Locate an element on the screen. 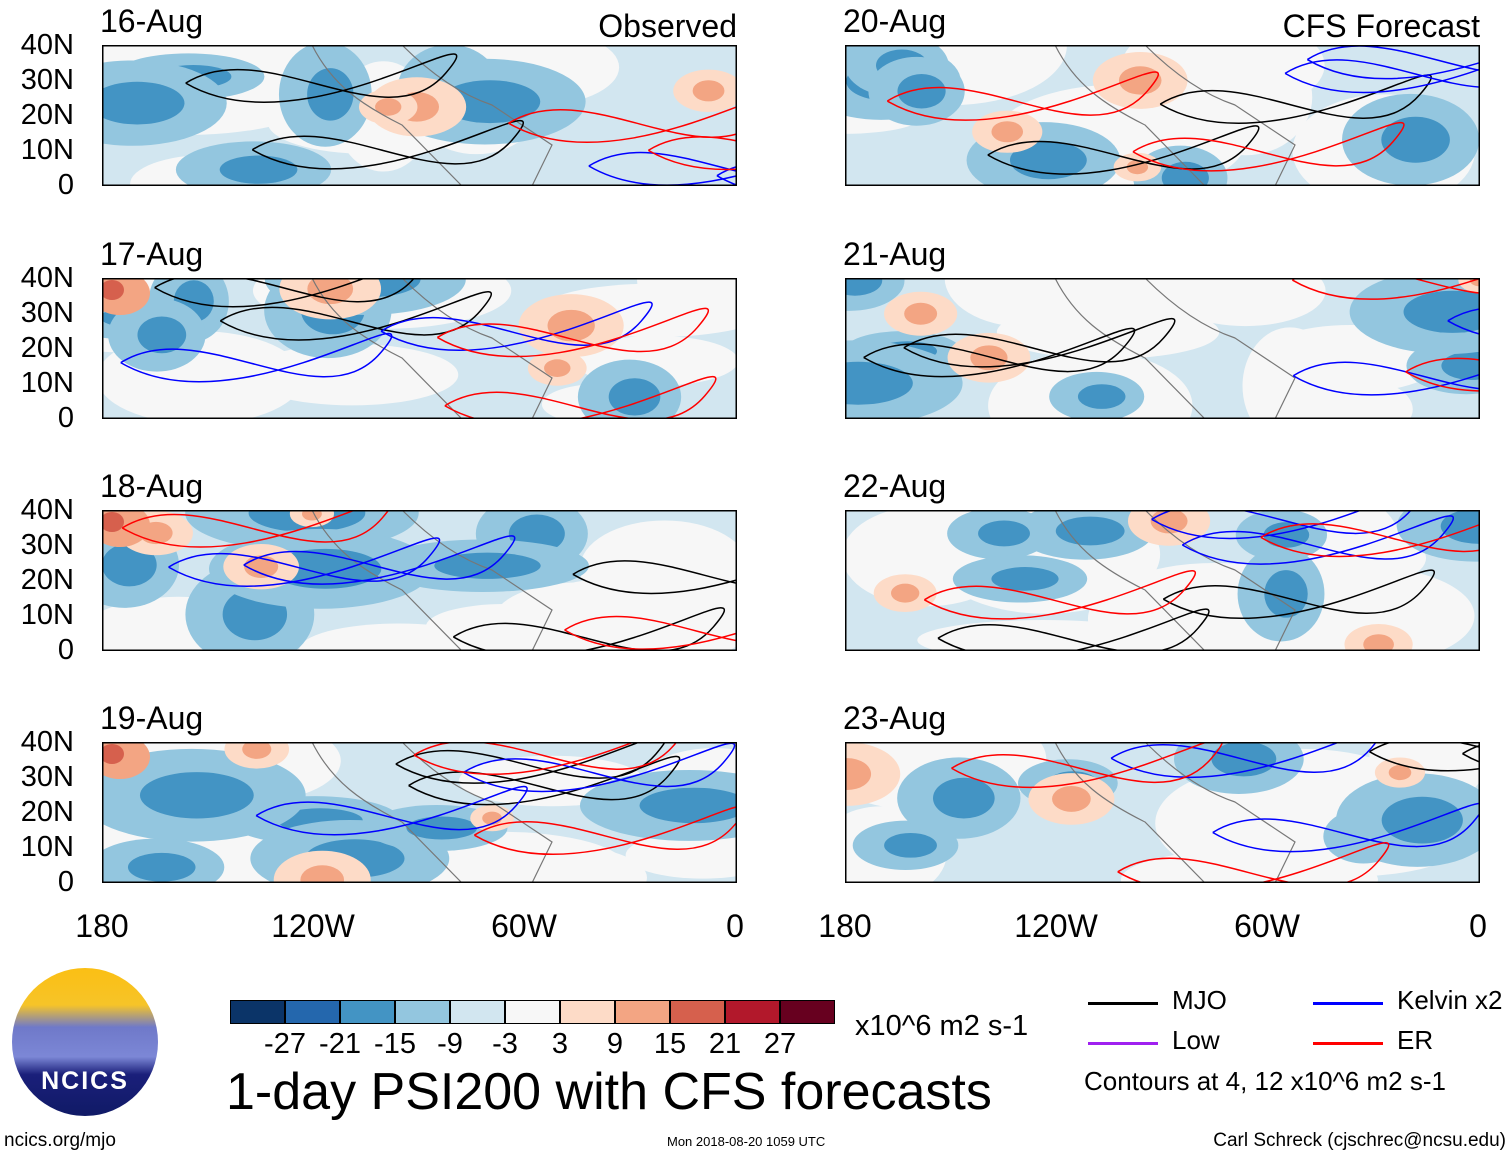  colorbar-tick-label: -21 is located at coordinates (340, 1044).